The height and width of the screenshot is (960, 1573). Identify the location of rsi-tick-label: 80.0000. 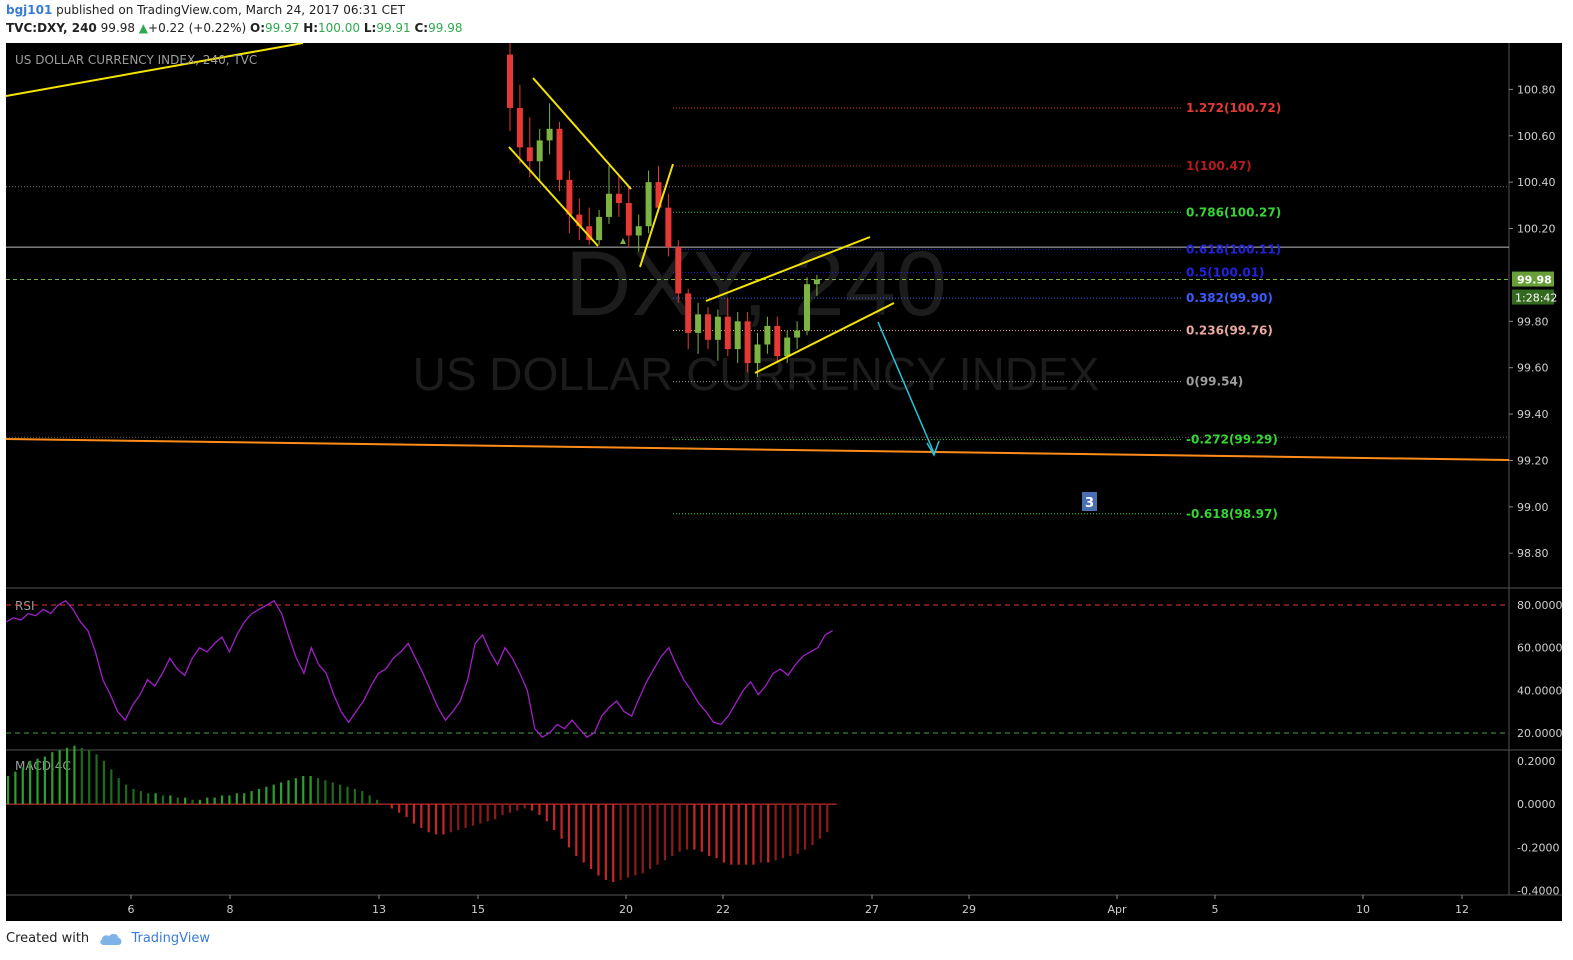
(1539, 605).